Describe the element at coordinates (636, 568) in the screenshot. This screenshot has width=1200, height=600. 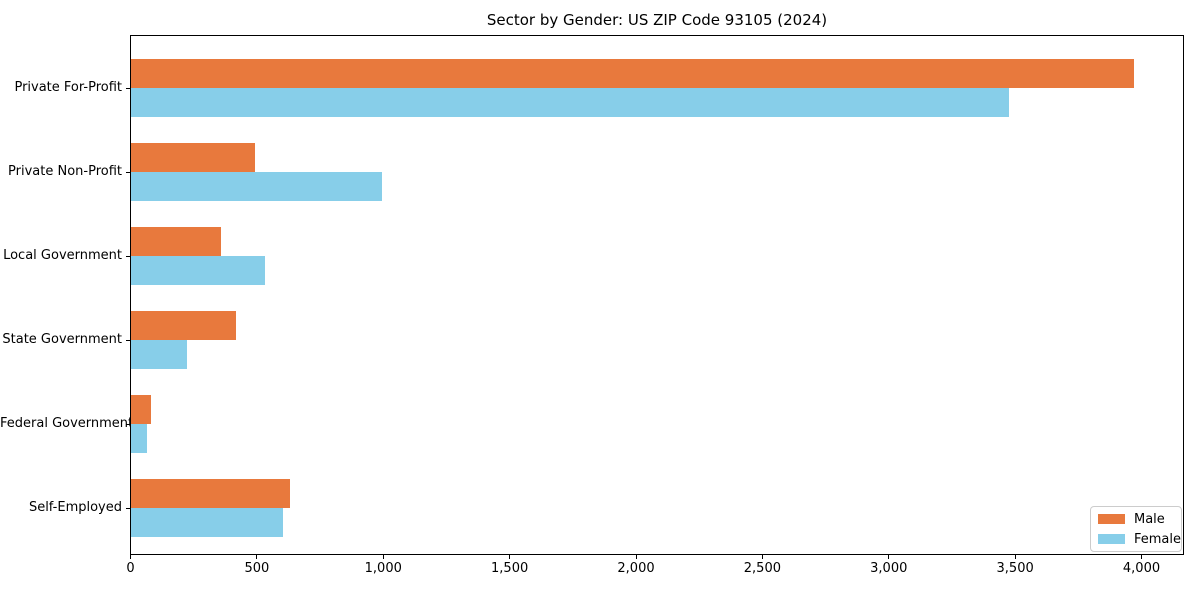
I see `x-tick-label: 2,000` at that location.